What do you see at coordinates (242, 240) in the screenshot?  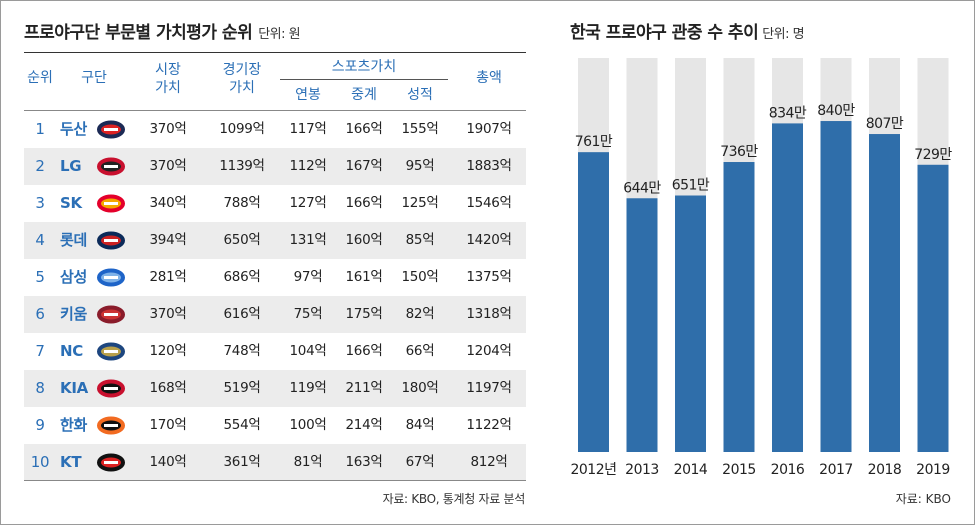 I see `stadium-value-cell: 650억` at bounding box center [242, 240].